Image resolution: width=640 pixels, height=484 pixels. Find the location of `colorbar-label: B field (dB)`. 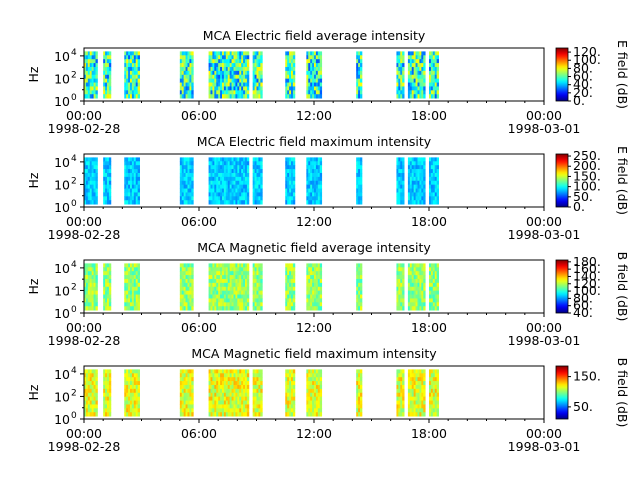

colorbar-label: B field (dB) is located at coordinates (622, 287).